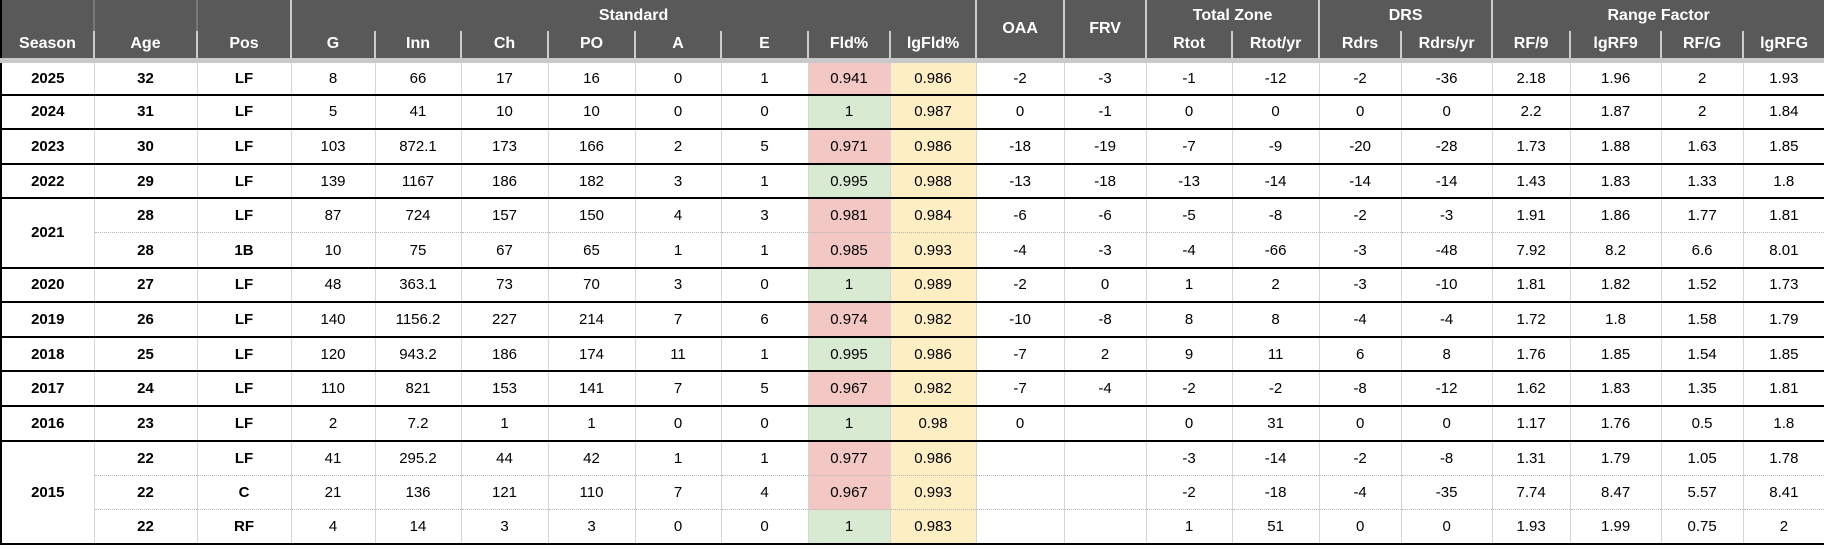 The height and width of the screenshot is (549, 1824). Describe the element at coordinates (1657, 15) in the screenshot. I see `group-header-range-factor: Range Factor` at that location.